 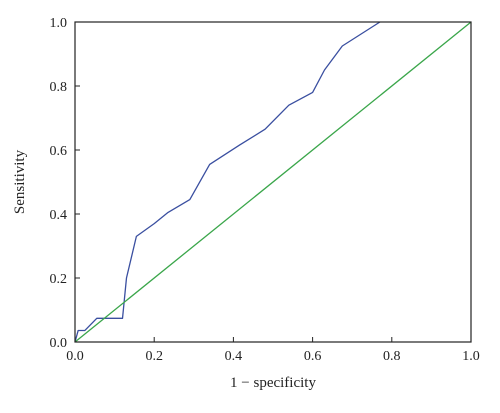 What do you see at coordinates (20, 181) in the screenshot?
I see `y-axis-label: Sensitivity` at bounding box center [20, 181].